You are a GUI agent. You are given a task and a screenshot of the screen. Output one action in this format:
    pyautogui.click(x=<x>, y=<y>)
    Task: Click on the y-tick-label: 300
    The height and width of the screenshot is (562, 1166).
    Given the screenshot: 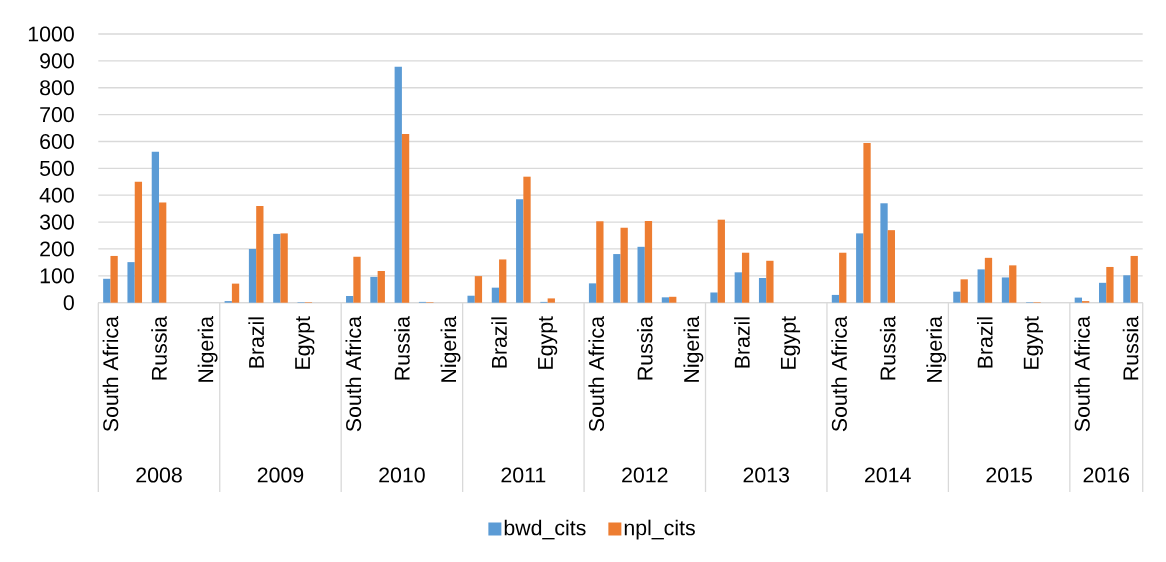 What is the action you would take?
    pyautogui.click(x=56, y=222)
    